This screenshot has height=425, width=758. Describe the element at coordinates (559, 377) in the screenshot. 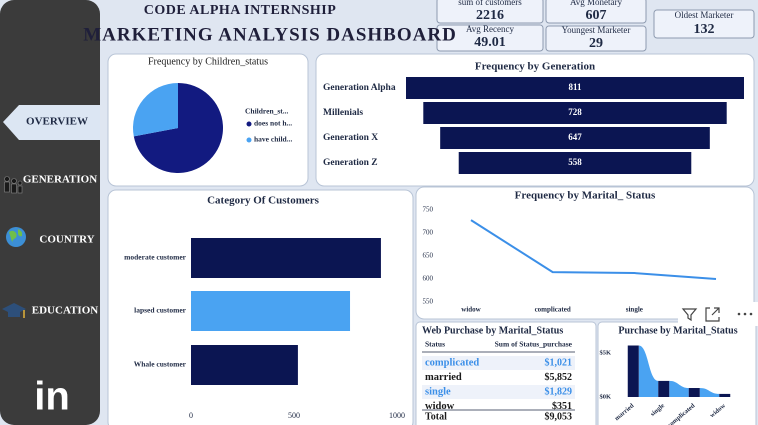

I see `table-cell: $5,852` at that location.